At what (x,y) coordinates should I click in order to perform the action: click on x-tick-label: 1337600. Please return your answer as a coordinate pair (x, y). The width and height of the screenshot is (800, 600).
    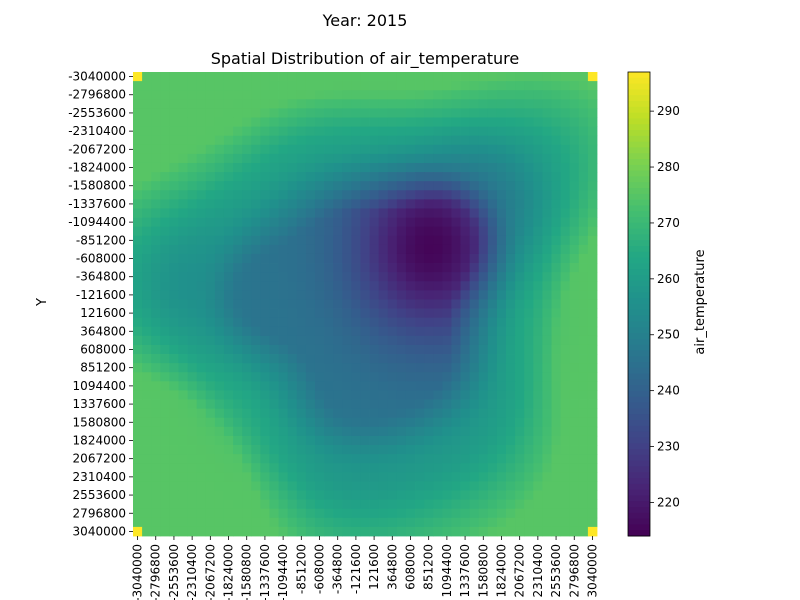
    Looking at the image, I should click on (465, 570).